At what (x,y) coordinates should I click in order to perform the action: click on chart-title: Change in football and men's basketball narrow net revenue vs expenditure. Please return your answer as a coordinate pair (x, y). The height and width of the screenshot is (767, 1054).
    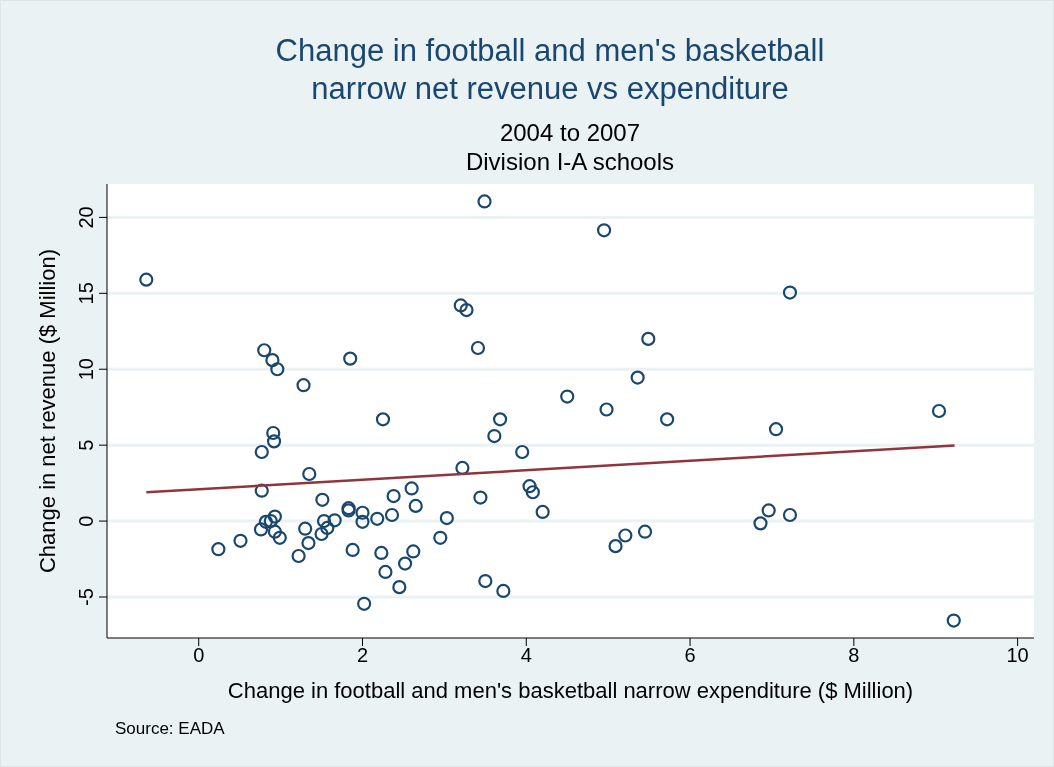
    Looking at the image, I should click on (550, 69).